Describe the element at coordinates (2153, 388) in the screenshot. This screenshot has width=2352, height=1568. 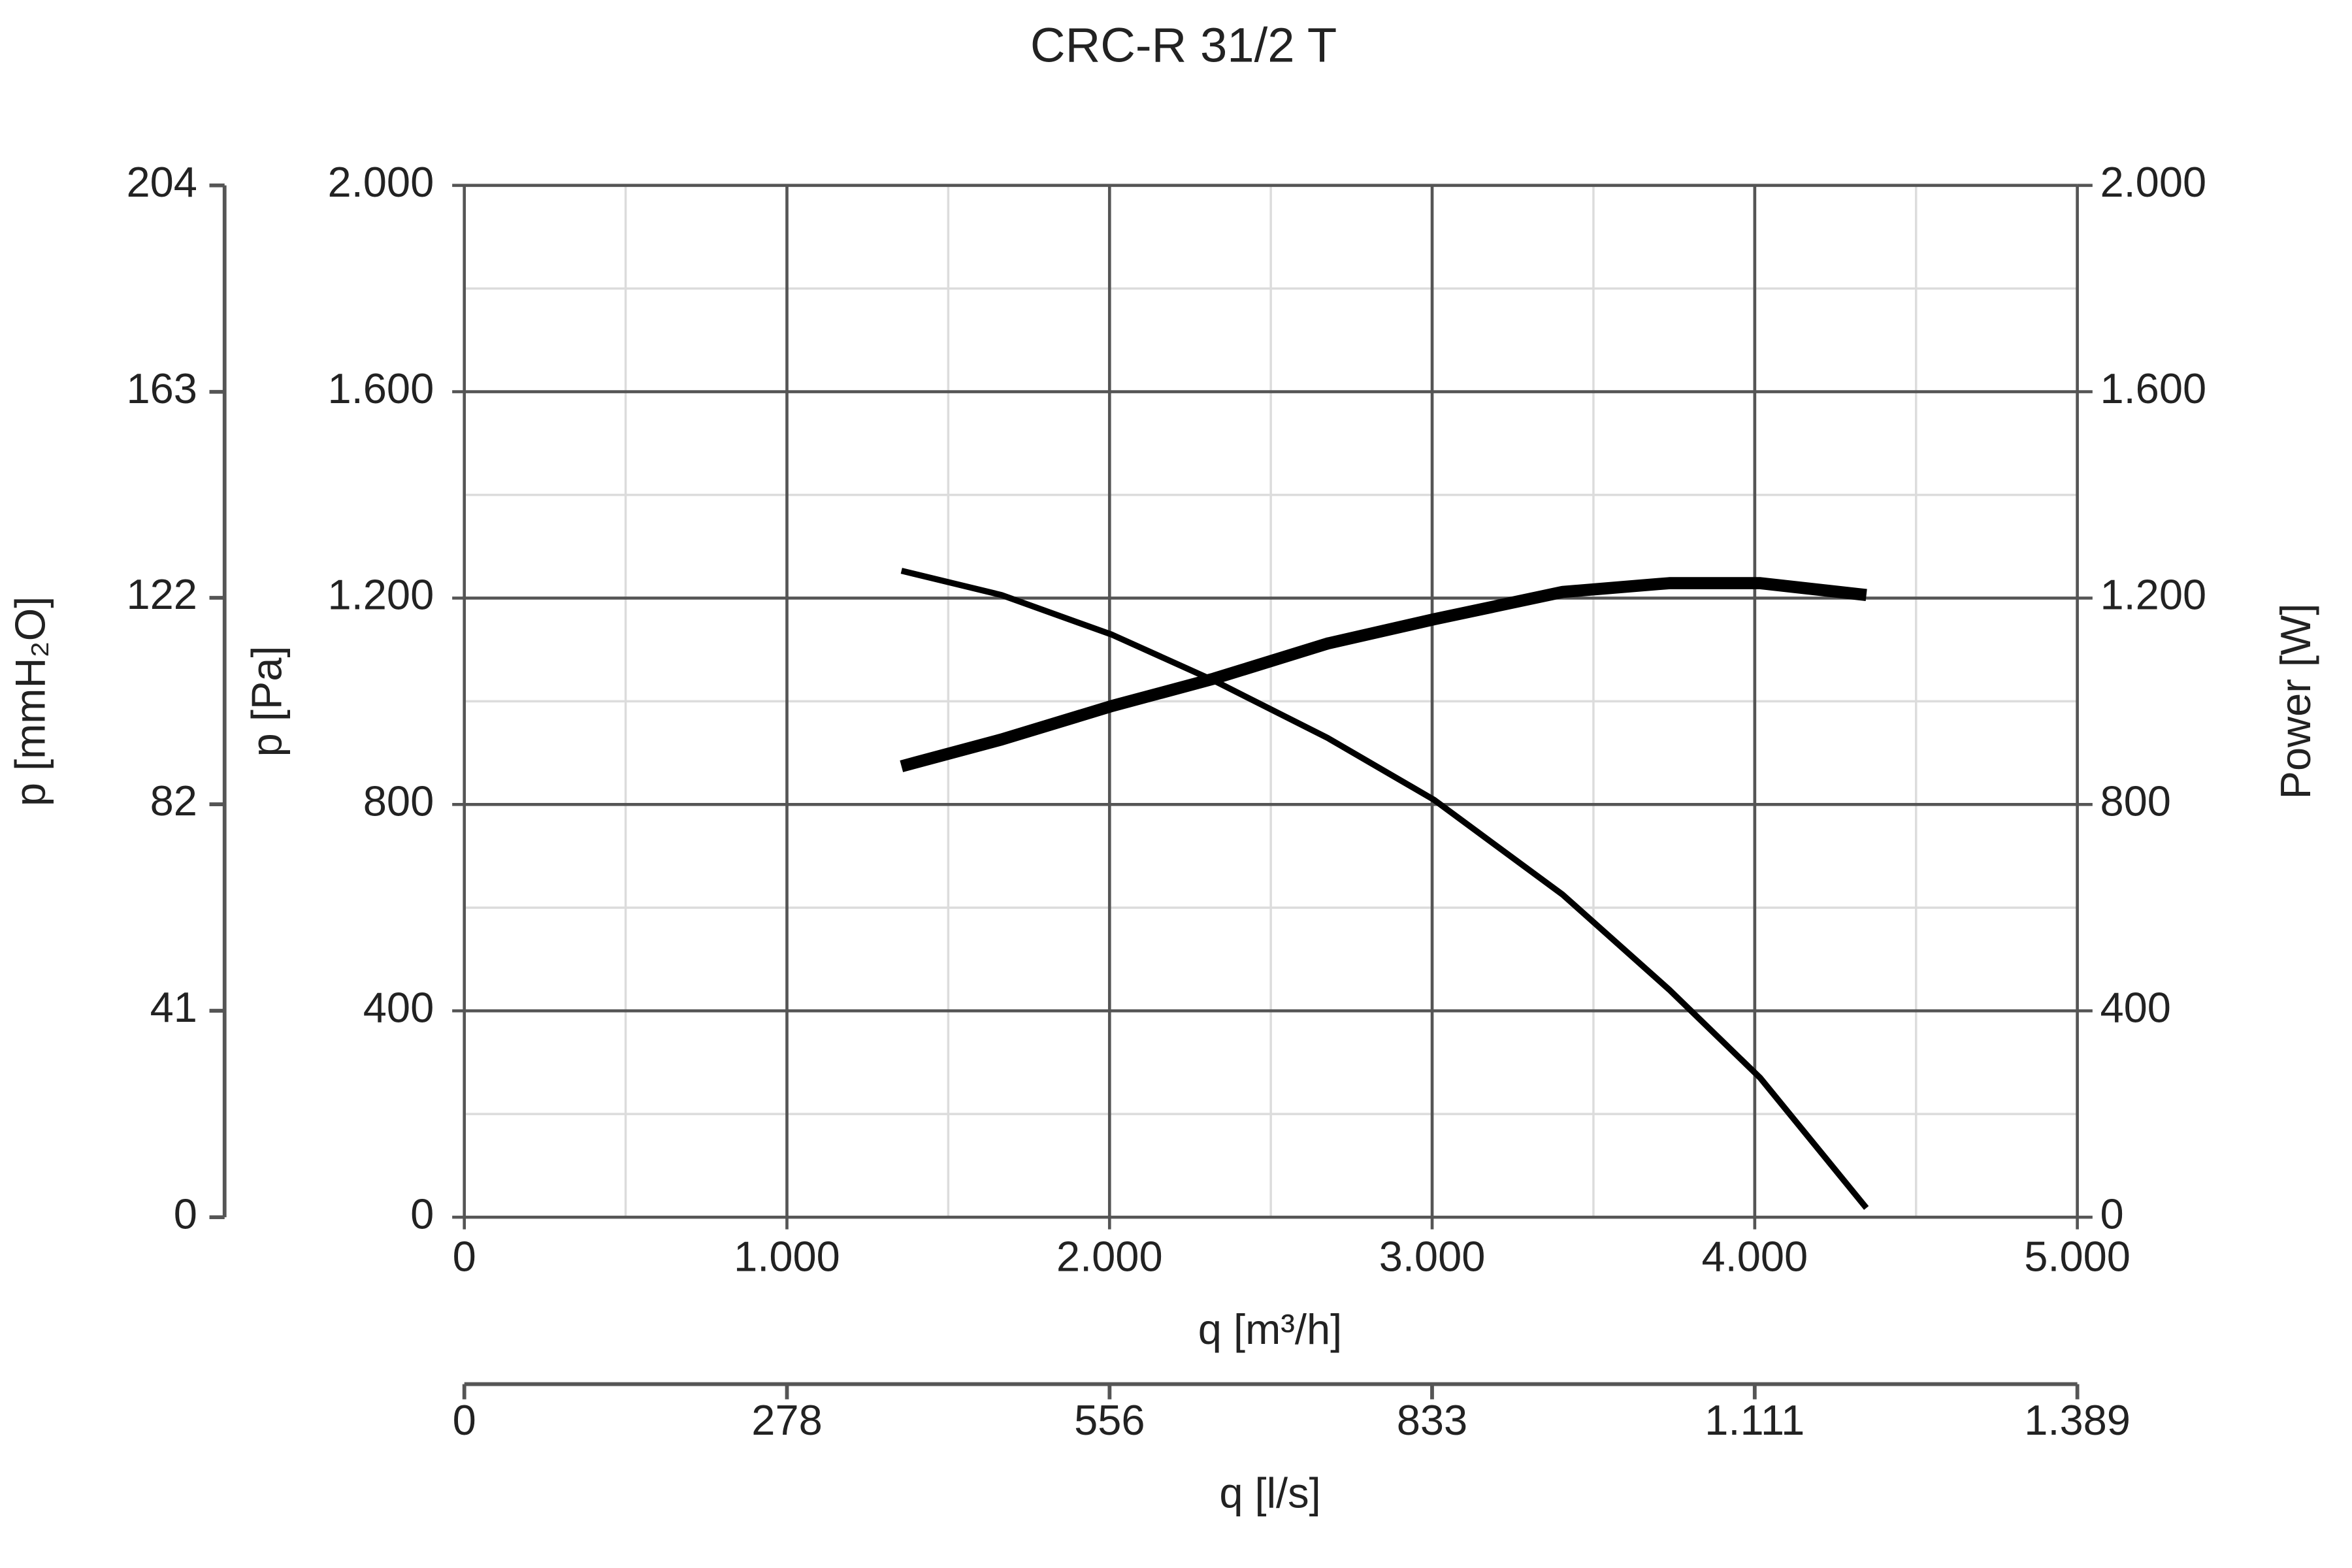
I see `y2-tick-label: 1.600` at that location.